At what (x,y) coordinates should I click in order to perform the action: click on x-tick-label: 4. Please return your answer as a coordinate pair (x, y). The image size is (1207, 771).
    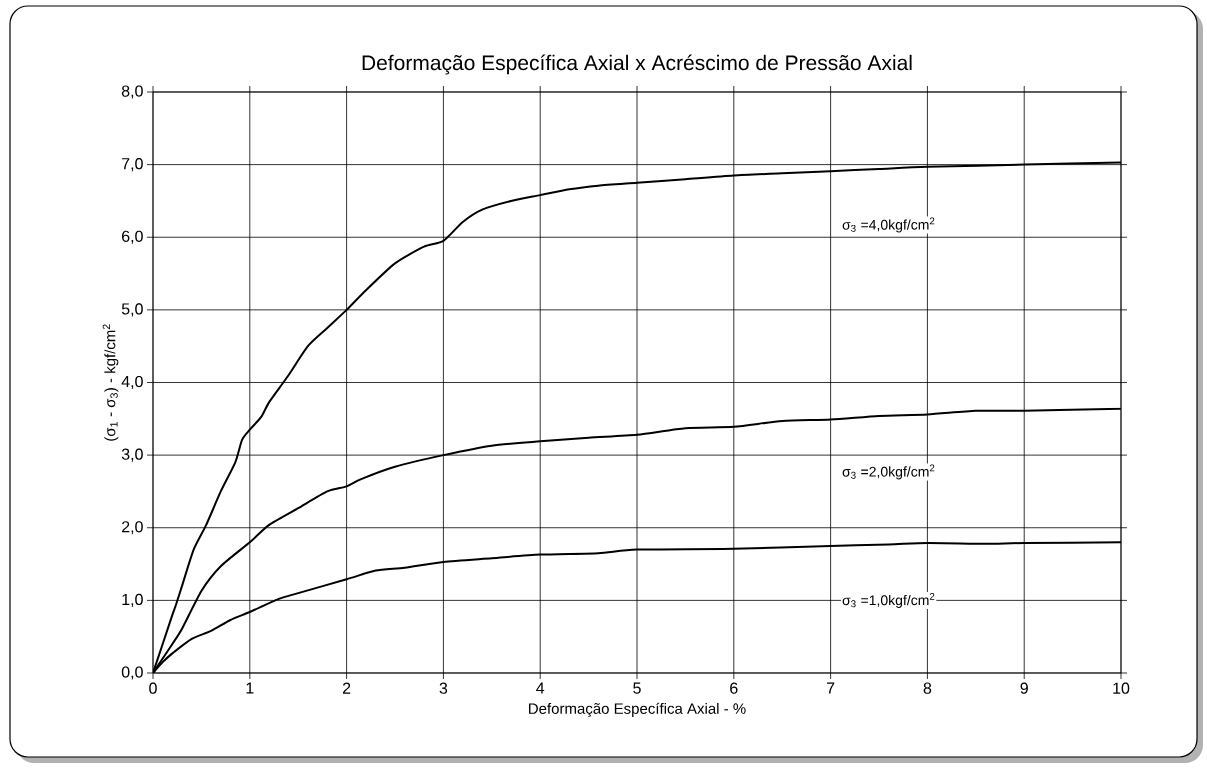
    Looking at the image, I should click on (540, 688).